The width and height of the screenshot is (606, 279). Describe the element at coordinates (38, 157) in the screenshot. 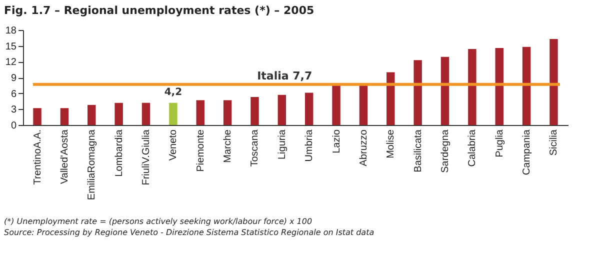

I see `x-tick-label: TrentinoA.A.` at that location.